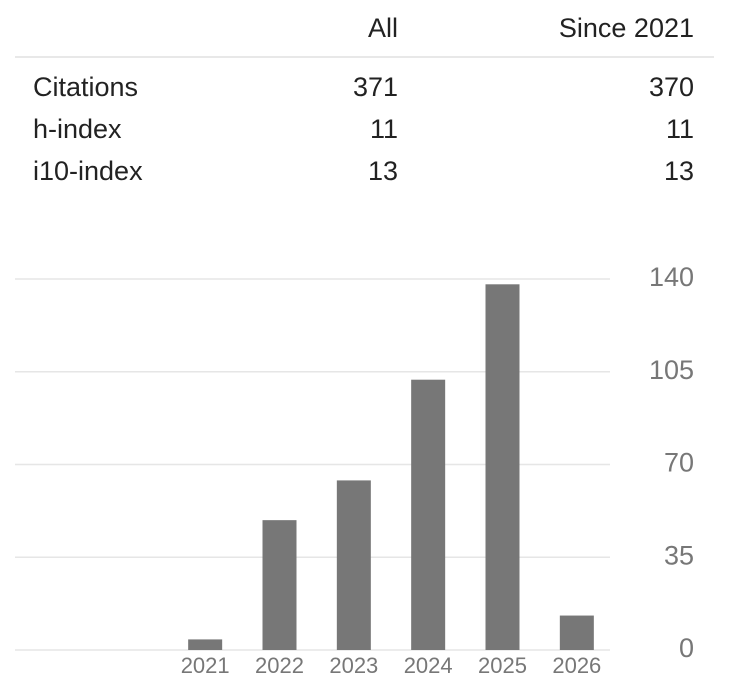 This screenshot has width=740, height=699. Describe the element at coordinates (77, 129) in the screenshot. I see `row-label: h-index` at that location.